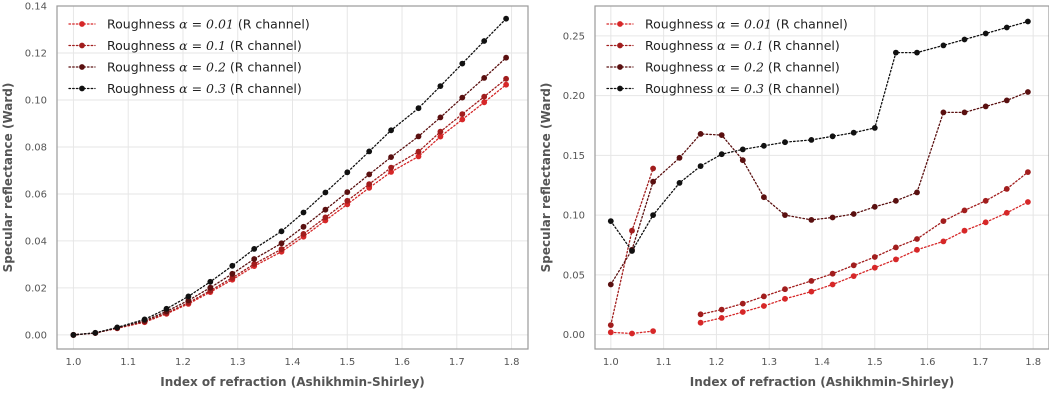  I want to click on legend-label-math: α = 0.3, so click(740, 88).